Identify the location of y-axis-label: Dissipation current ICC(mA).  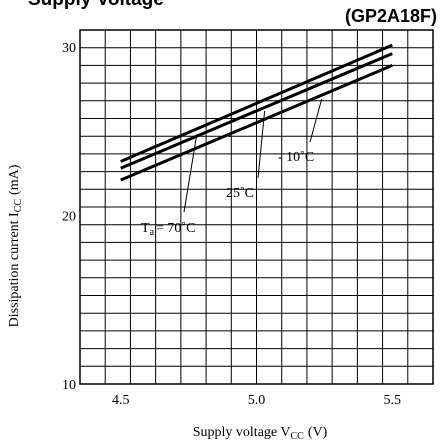
(15, 245).